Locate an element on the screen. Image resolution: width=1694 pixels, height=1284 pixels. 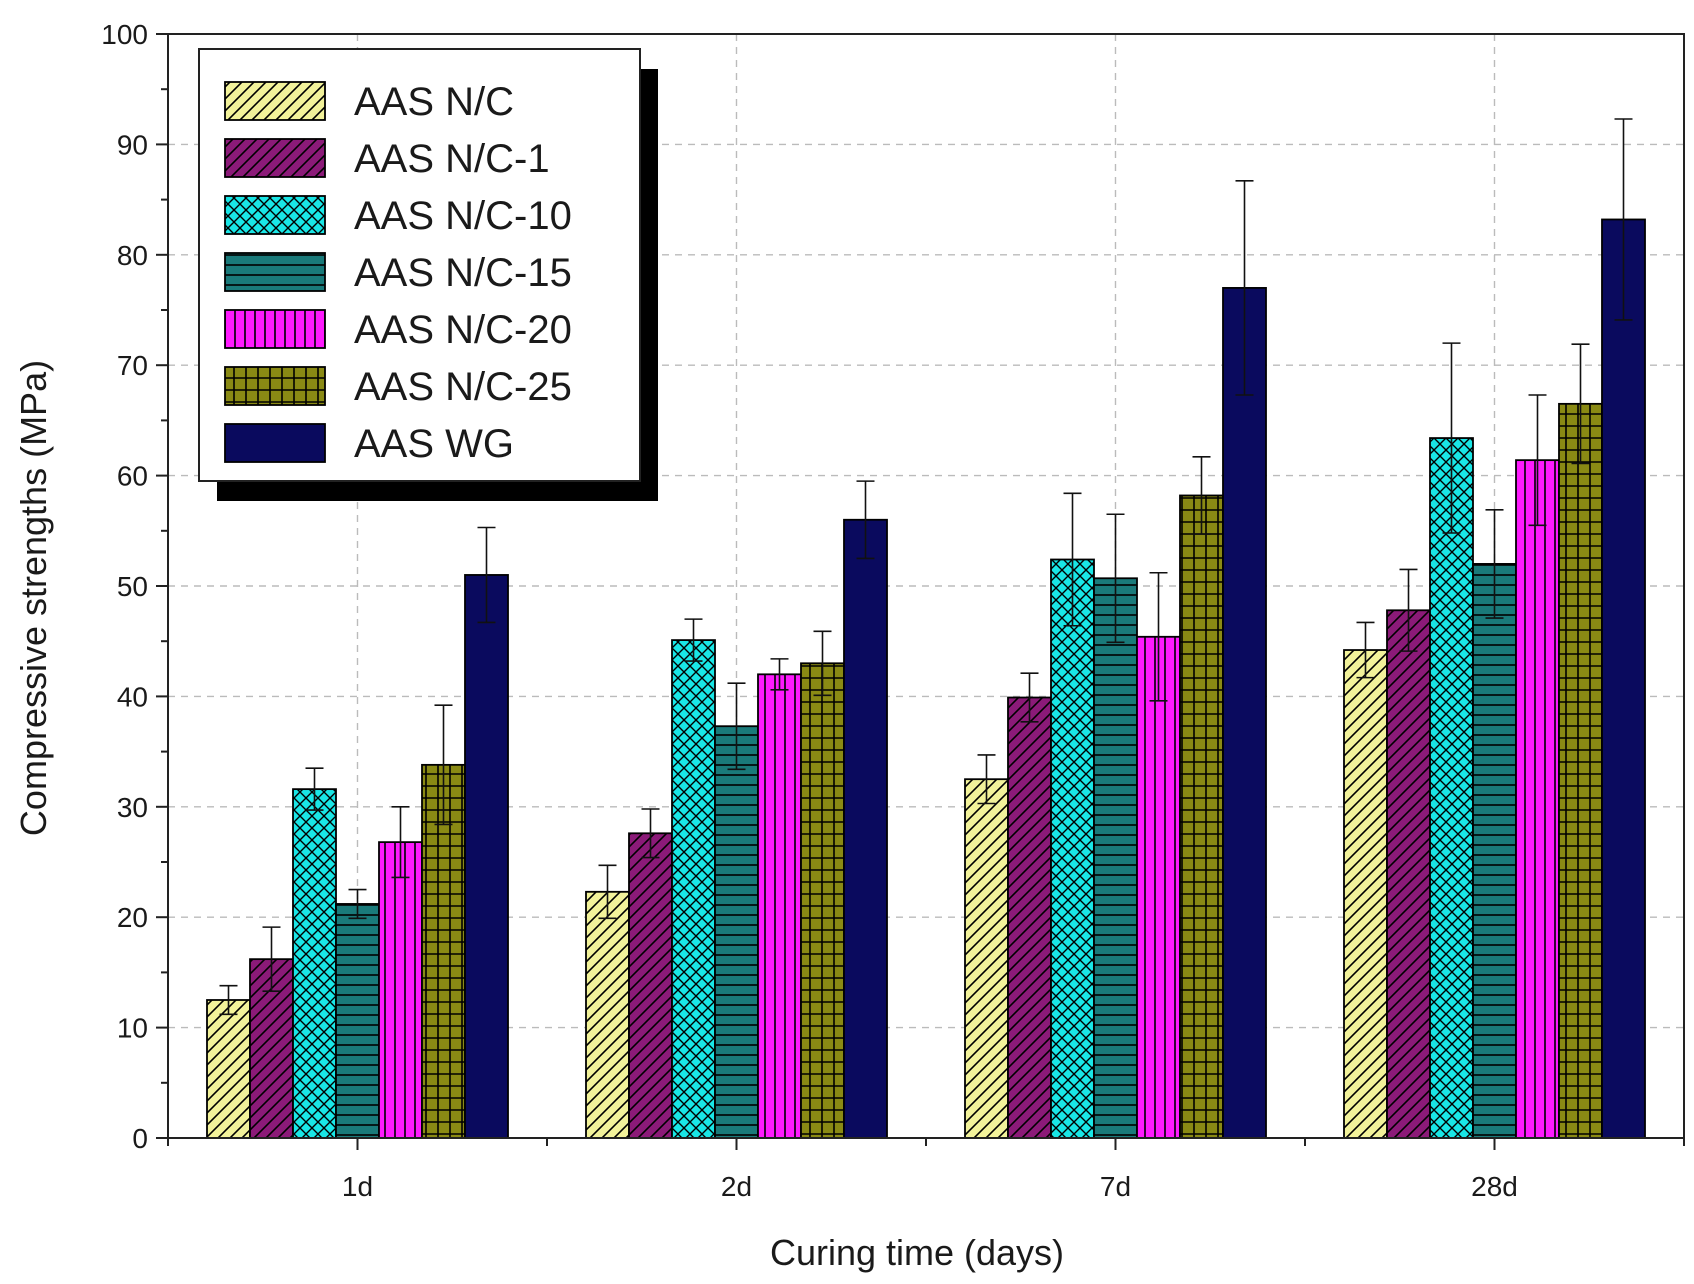
y-tick-label: 90 is located at coordinates (132, 144).